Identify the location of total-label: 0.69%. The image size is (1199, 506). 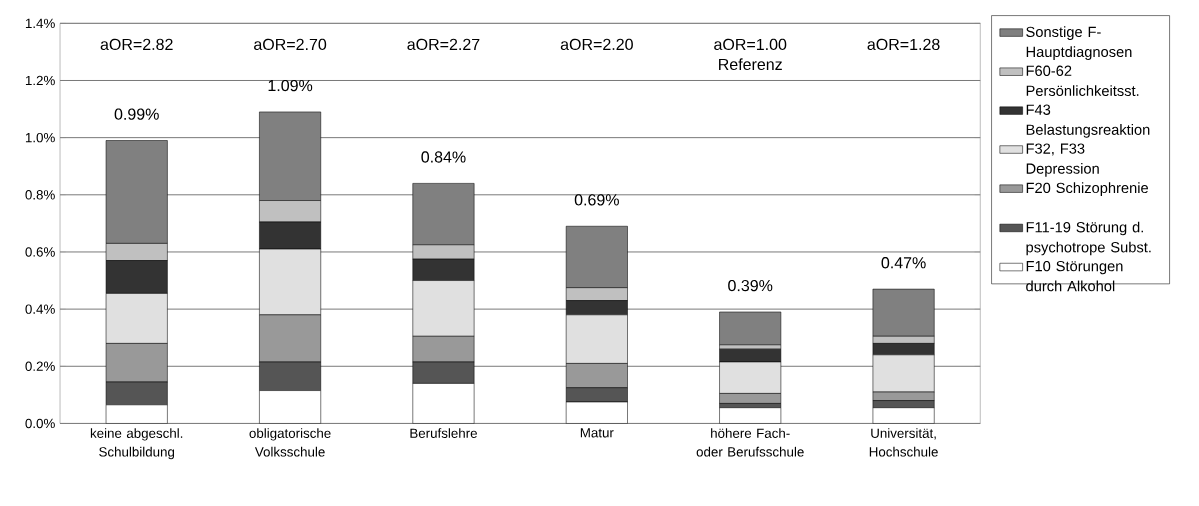
(596, 200).